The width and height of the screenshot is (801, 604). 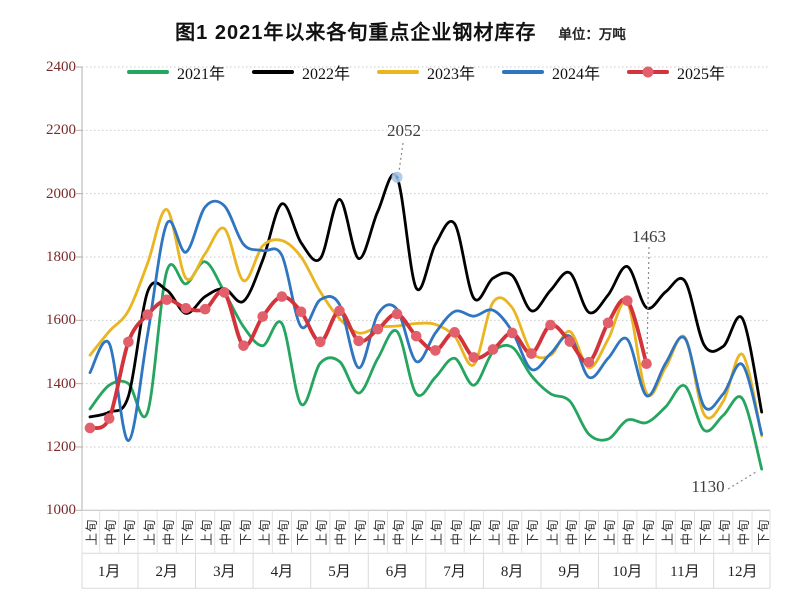 I want to click on y-tick-label: 2200, so click(x=61, y=130).